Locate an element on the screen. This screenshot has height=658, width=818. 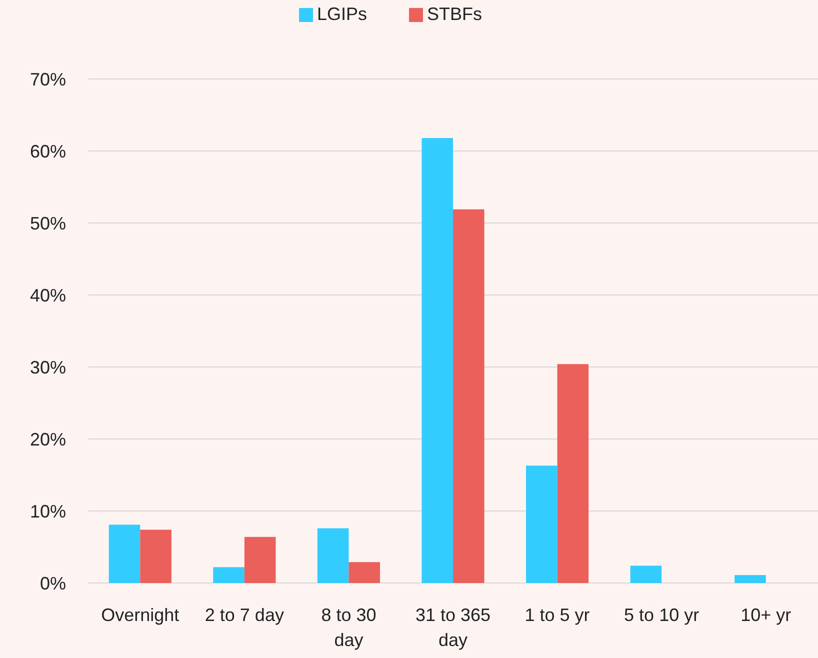
y-tick-label: 40% is located at coordinates (48, 295).